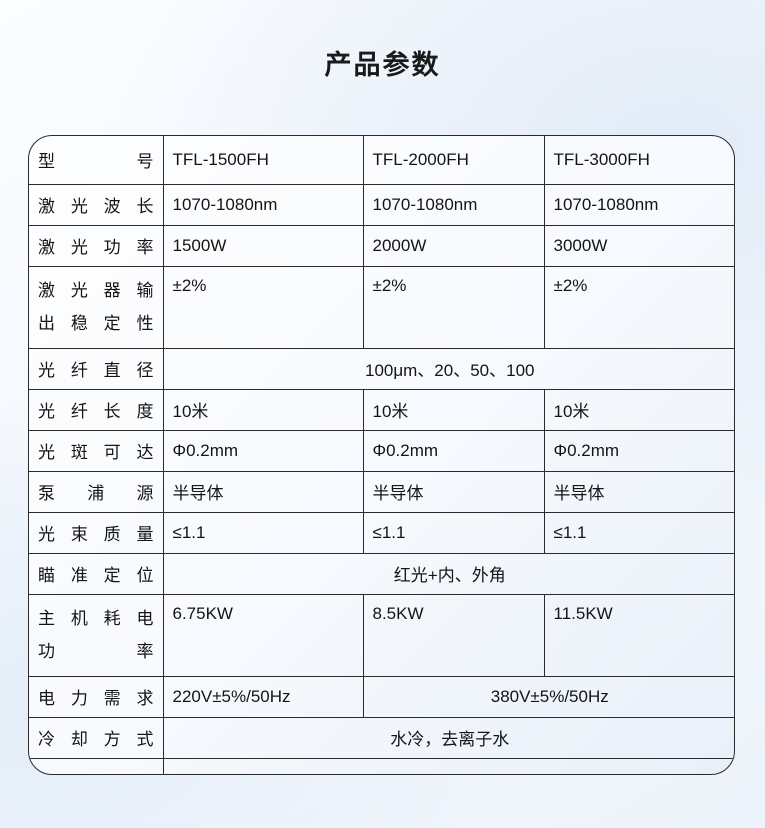  Describe the element at coordinates (639, 532) in the screenshot. I see `cell-beam-quality-3000: ≤1.1` at that location.